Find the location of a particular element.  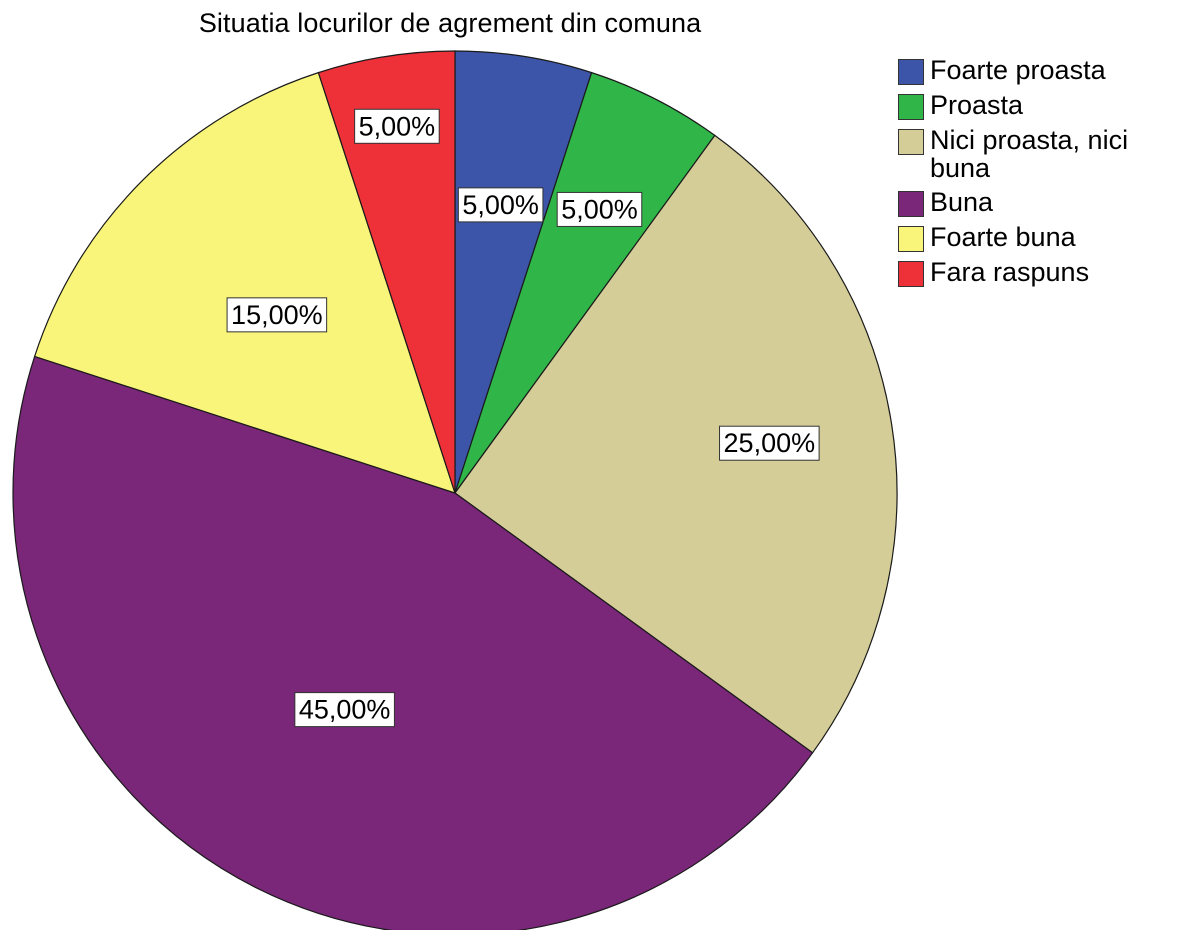

legend-item: Foarte proasta is located at coordinates (1037, 70).